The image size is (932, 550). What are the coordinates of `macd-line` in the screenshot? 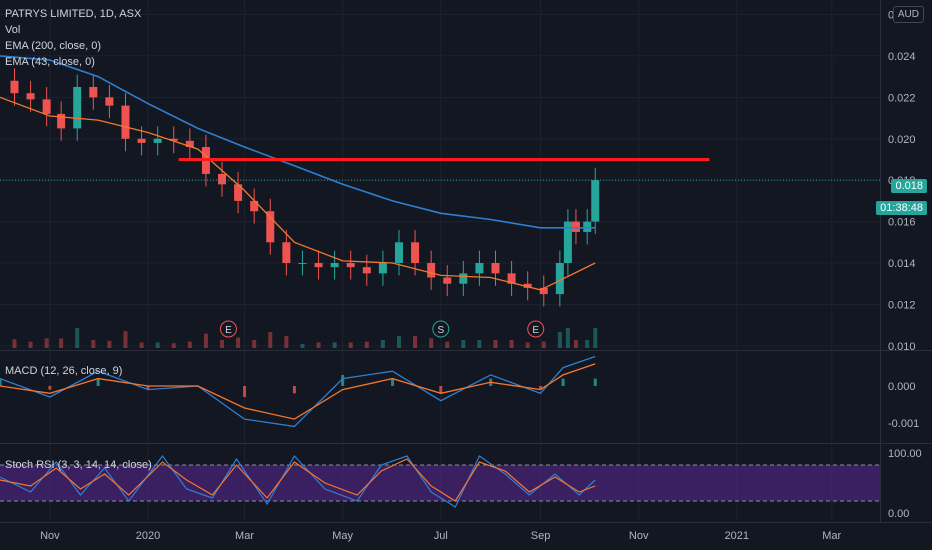 It's located at (298, 391).